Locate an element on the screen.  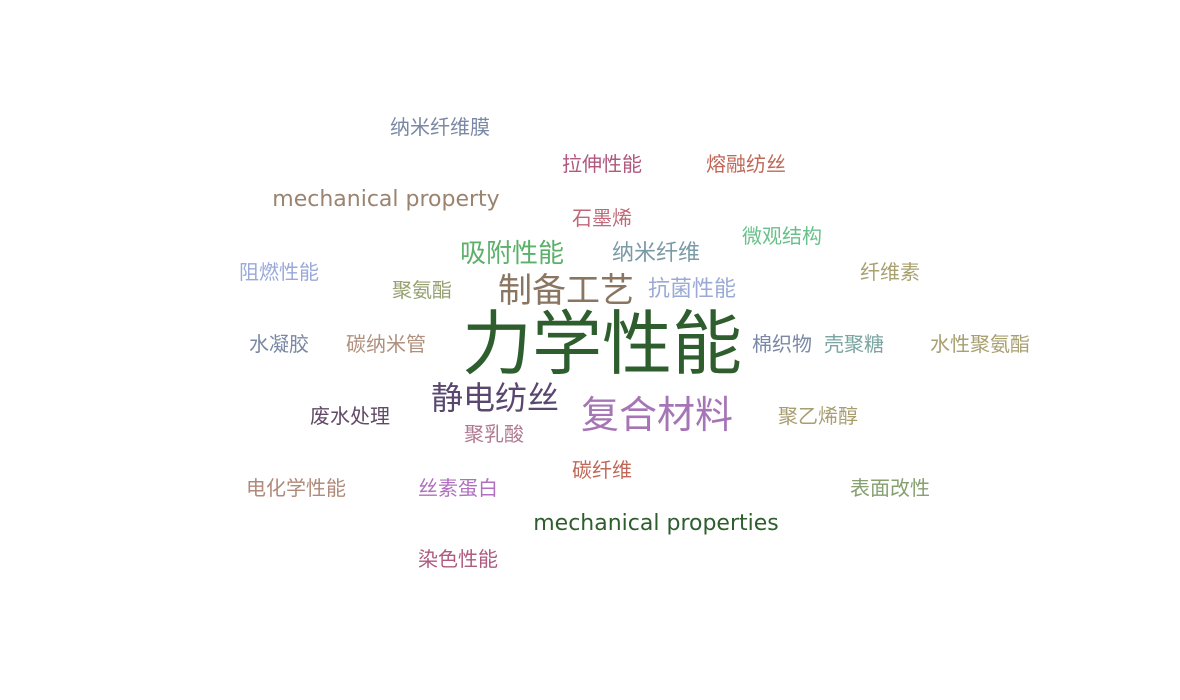
word-weiguan-jiegou: 微观结构 is located at coordinates (782, 236).